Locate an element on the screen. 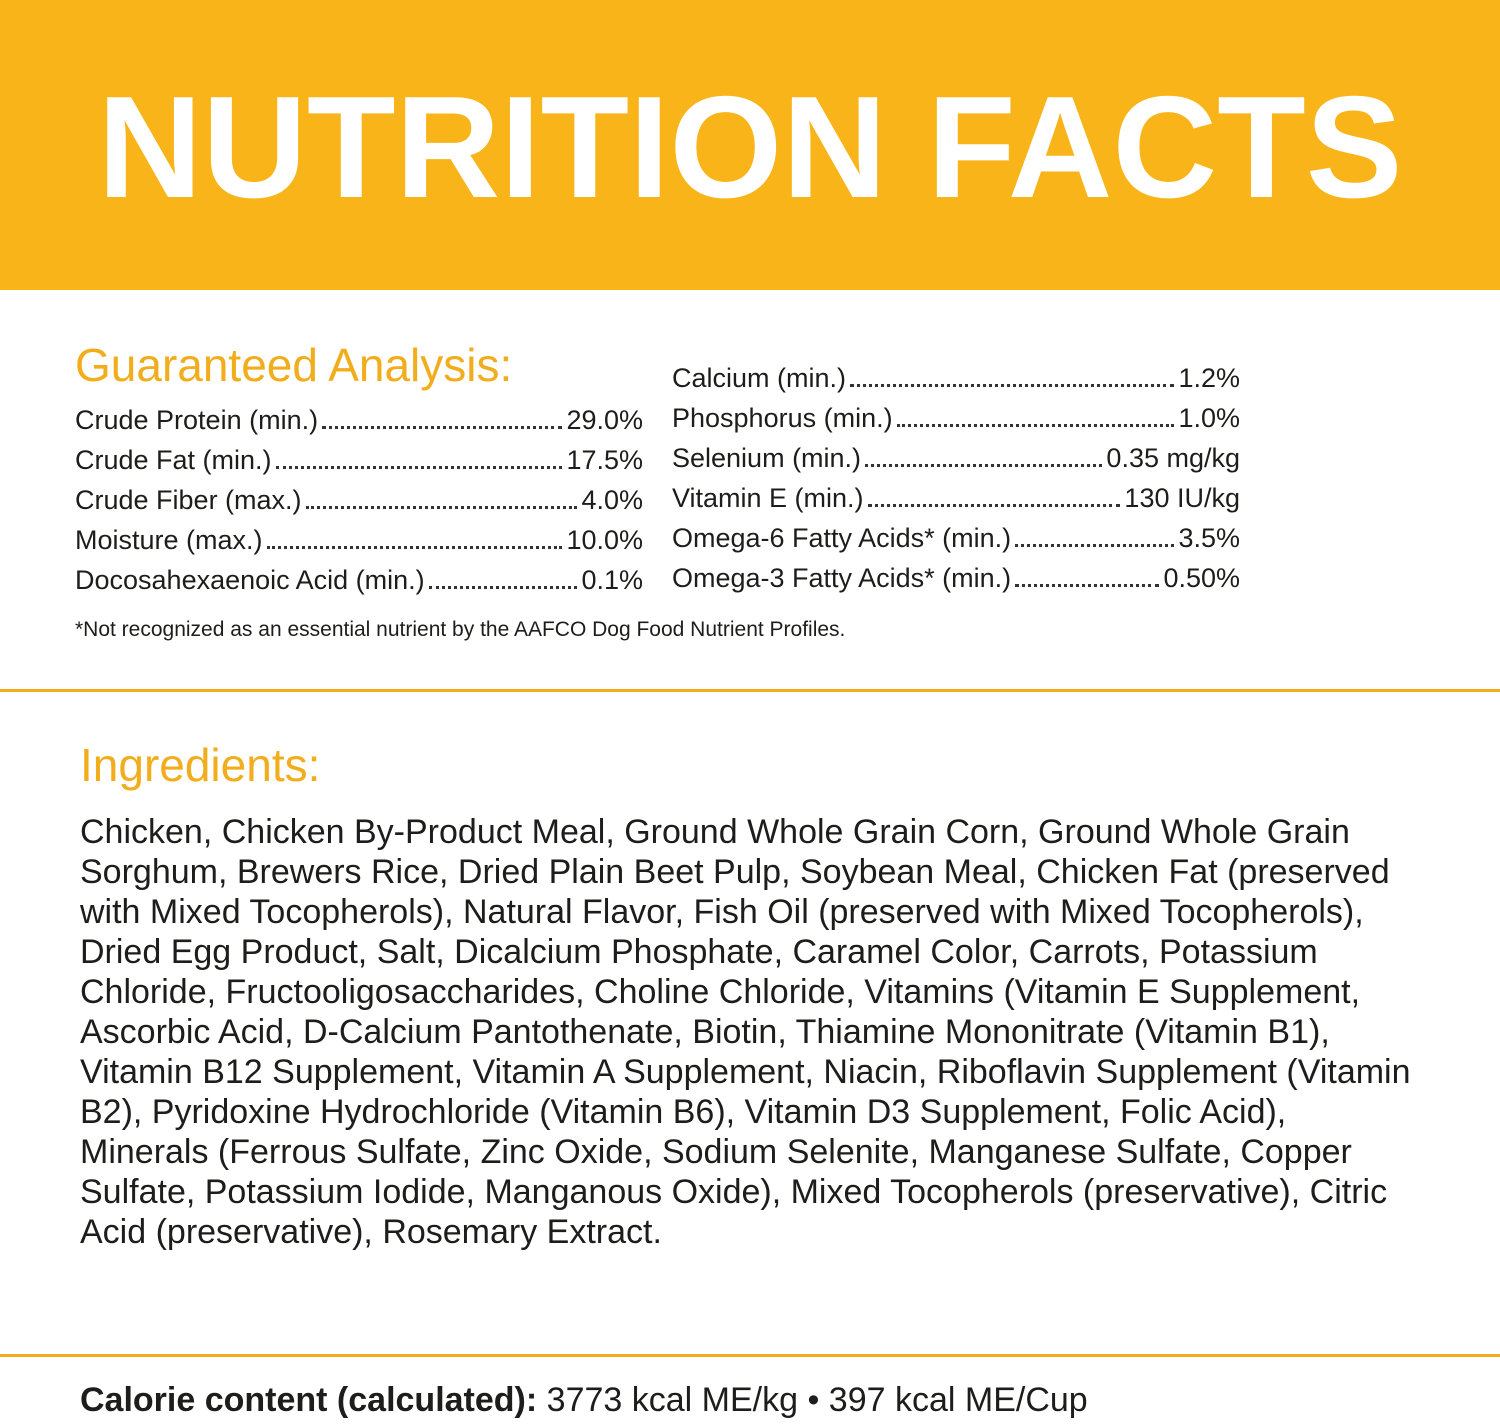 The image size is (1500, 1424). nutrient-value: 4.0% is located at coordinates (612, 500).